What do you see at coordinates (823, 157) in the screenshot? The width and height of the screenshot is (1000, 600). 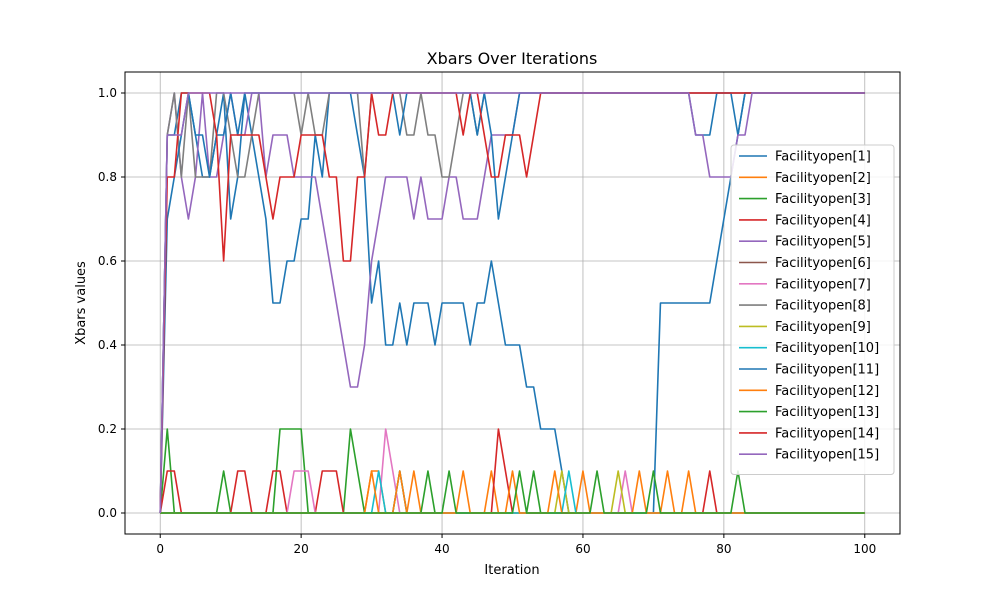 I see `legend-entry: Facilityopen[1]` at bounding box center [823, 157].